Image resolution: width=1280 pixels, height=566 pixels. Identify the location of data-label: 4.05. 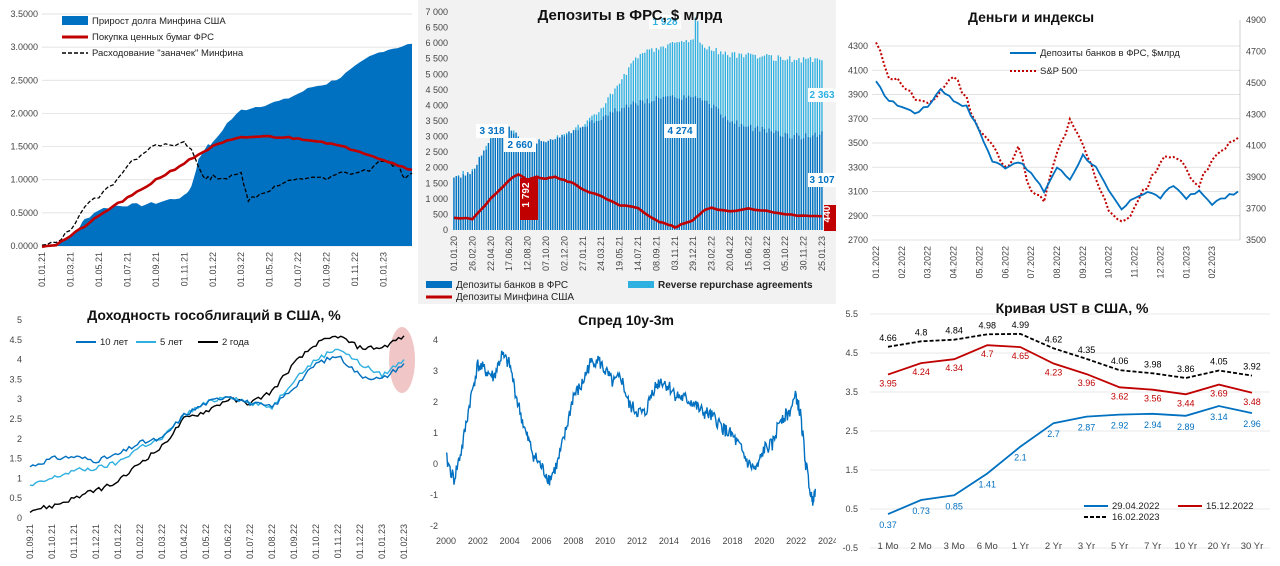
(1219, 362).